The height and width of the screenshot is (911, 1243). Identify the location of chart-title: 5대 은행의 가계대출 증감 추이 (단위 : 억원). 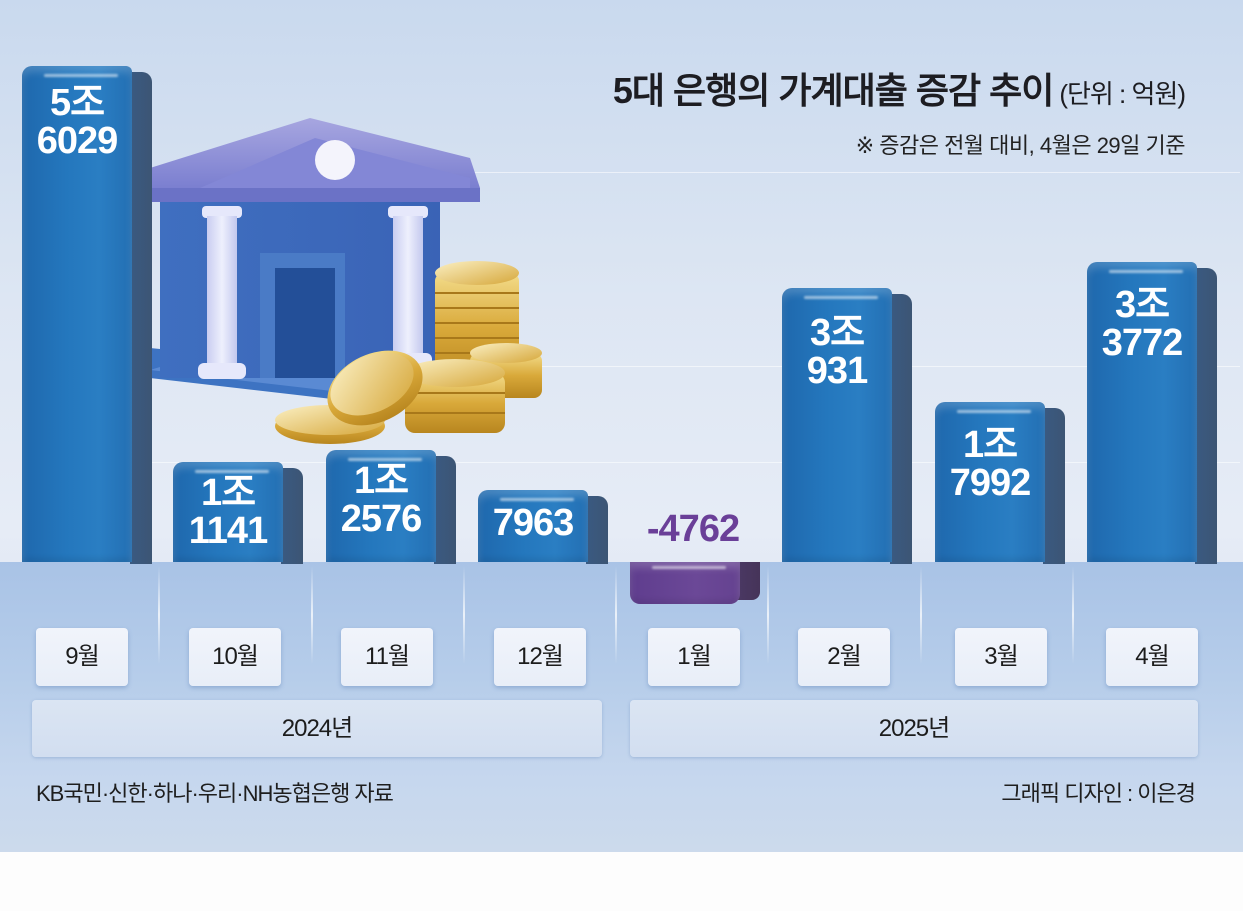
(899, 88).